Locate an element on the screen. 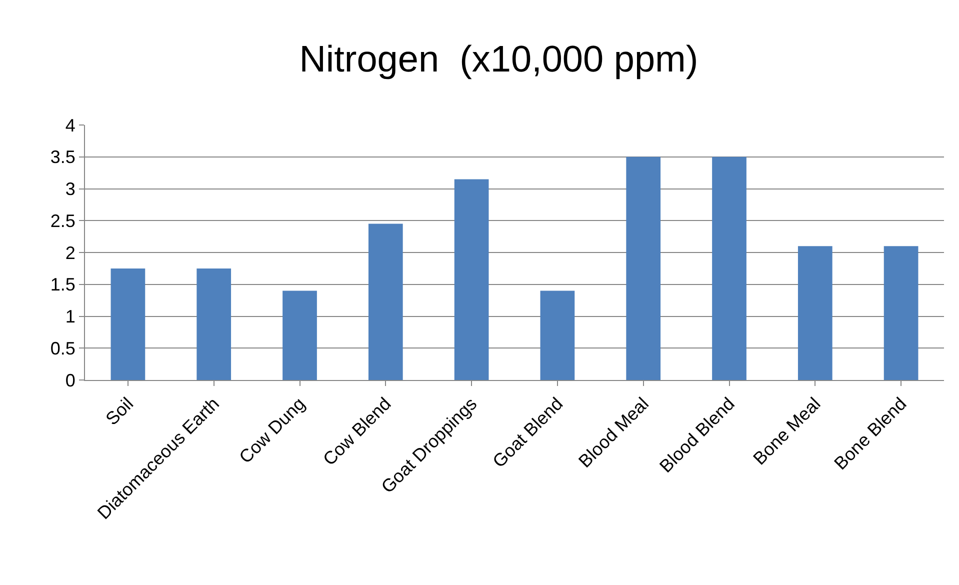 Image resolution: width=959 pixels, height=585 pixels. y-tick-label: 0.5 is located at coordinates (63, 348).